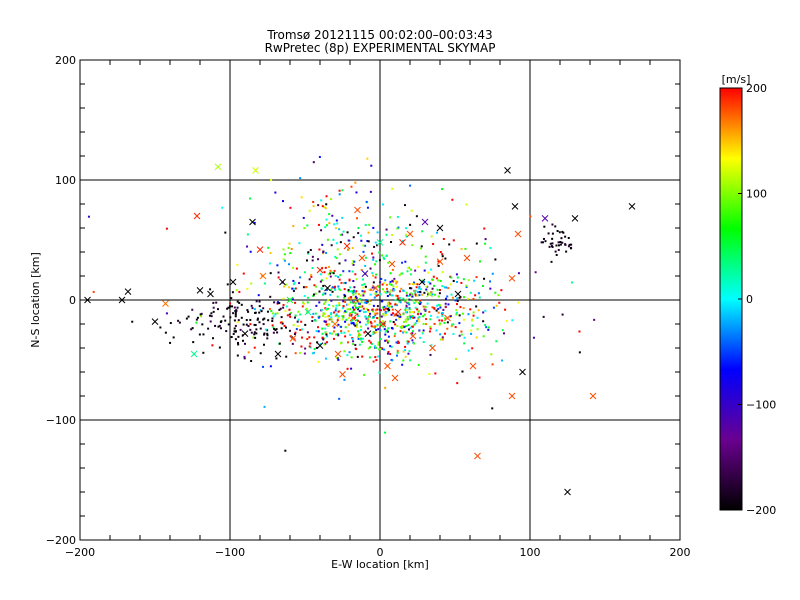 This screenshot has height=600, width=800. What do you see at coordinates (761, 405) in the screenshot?
I see `colorbar-tick-label: −100` at bounding box center [761, 405].